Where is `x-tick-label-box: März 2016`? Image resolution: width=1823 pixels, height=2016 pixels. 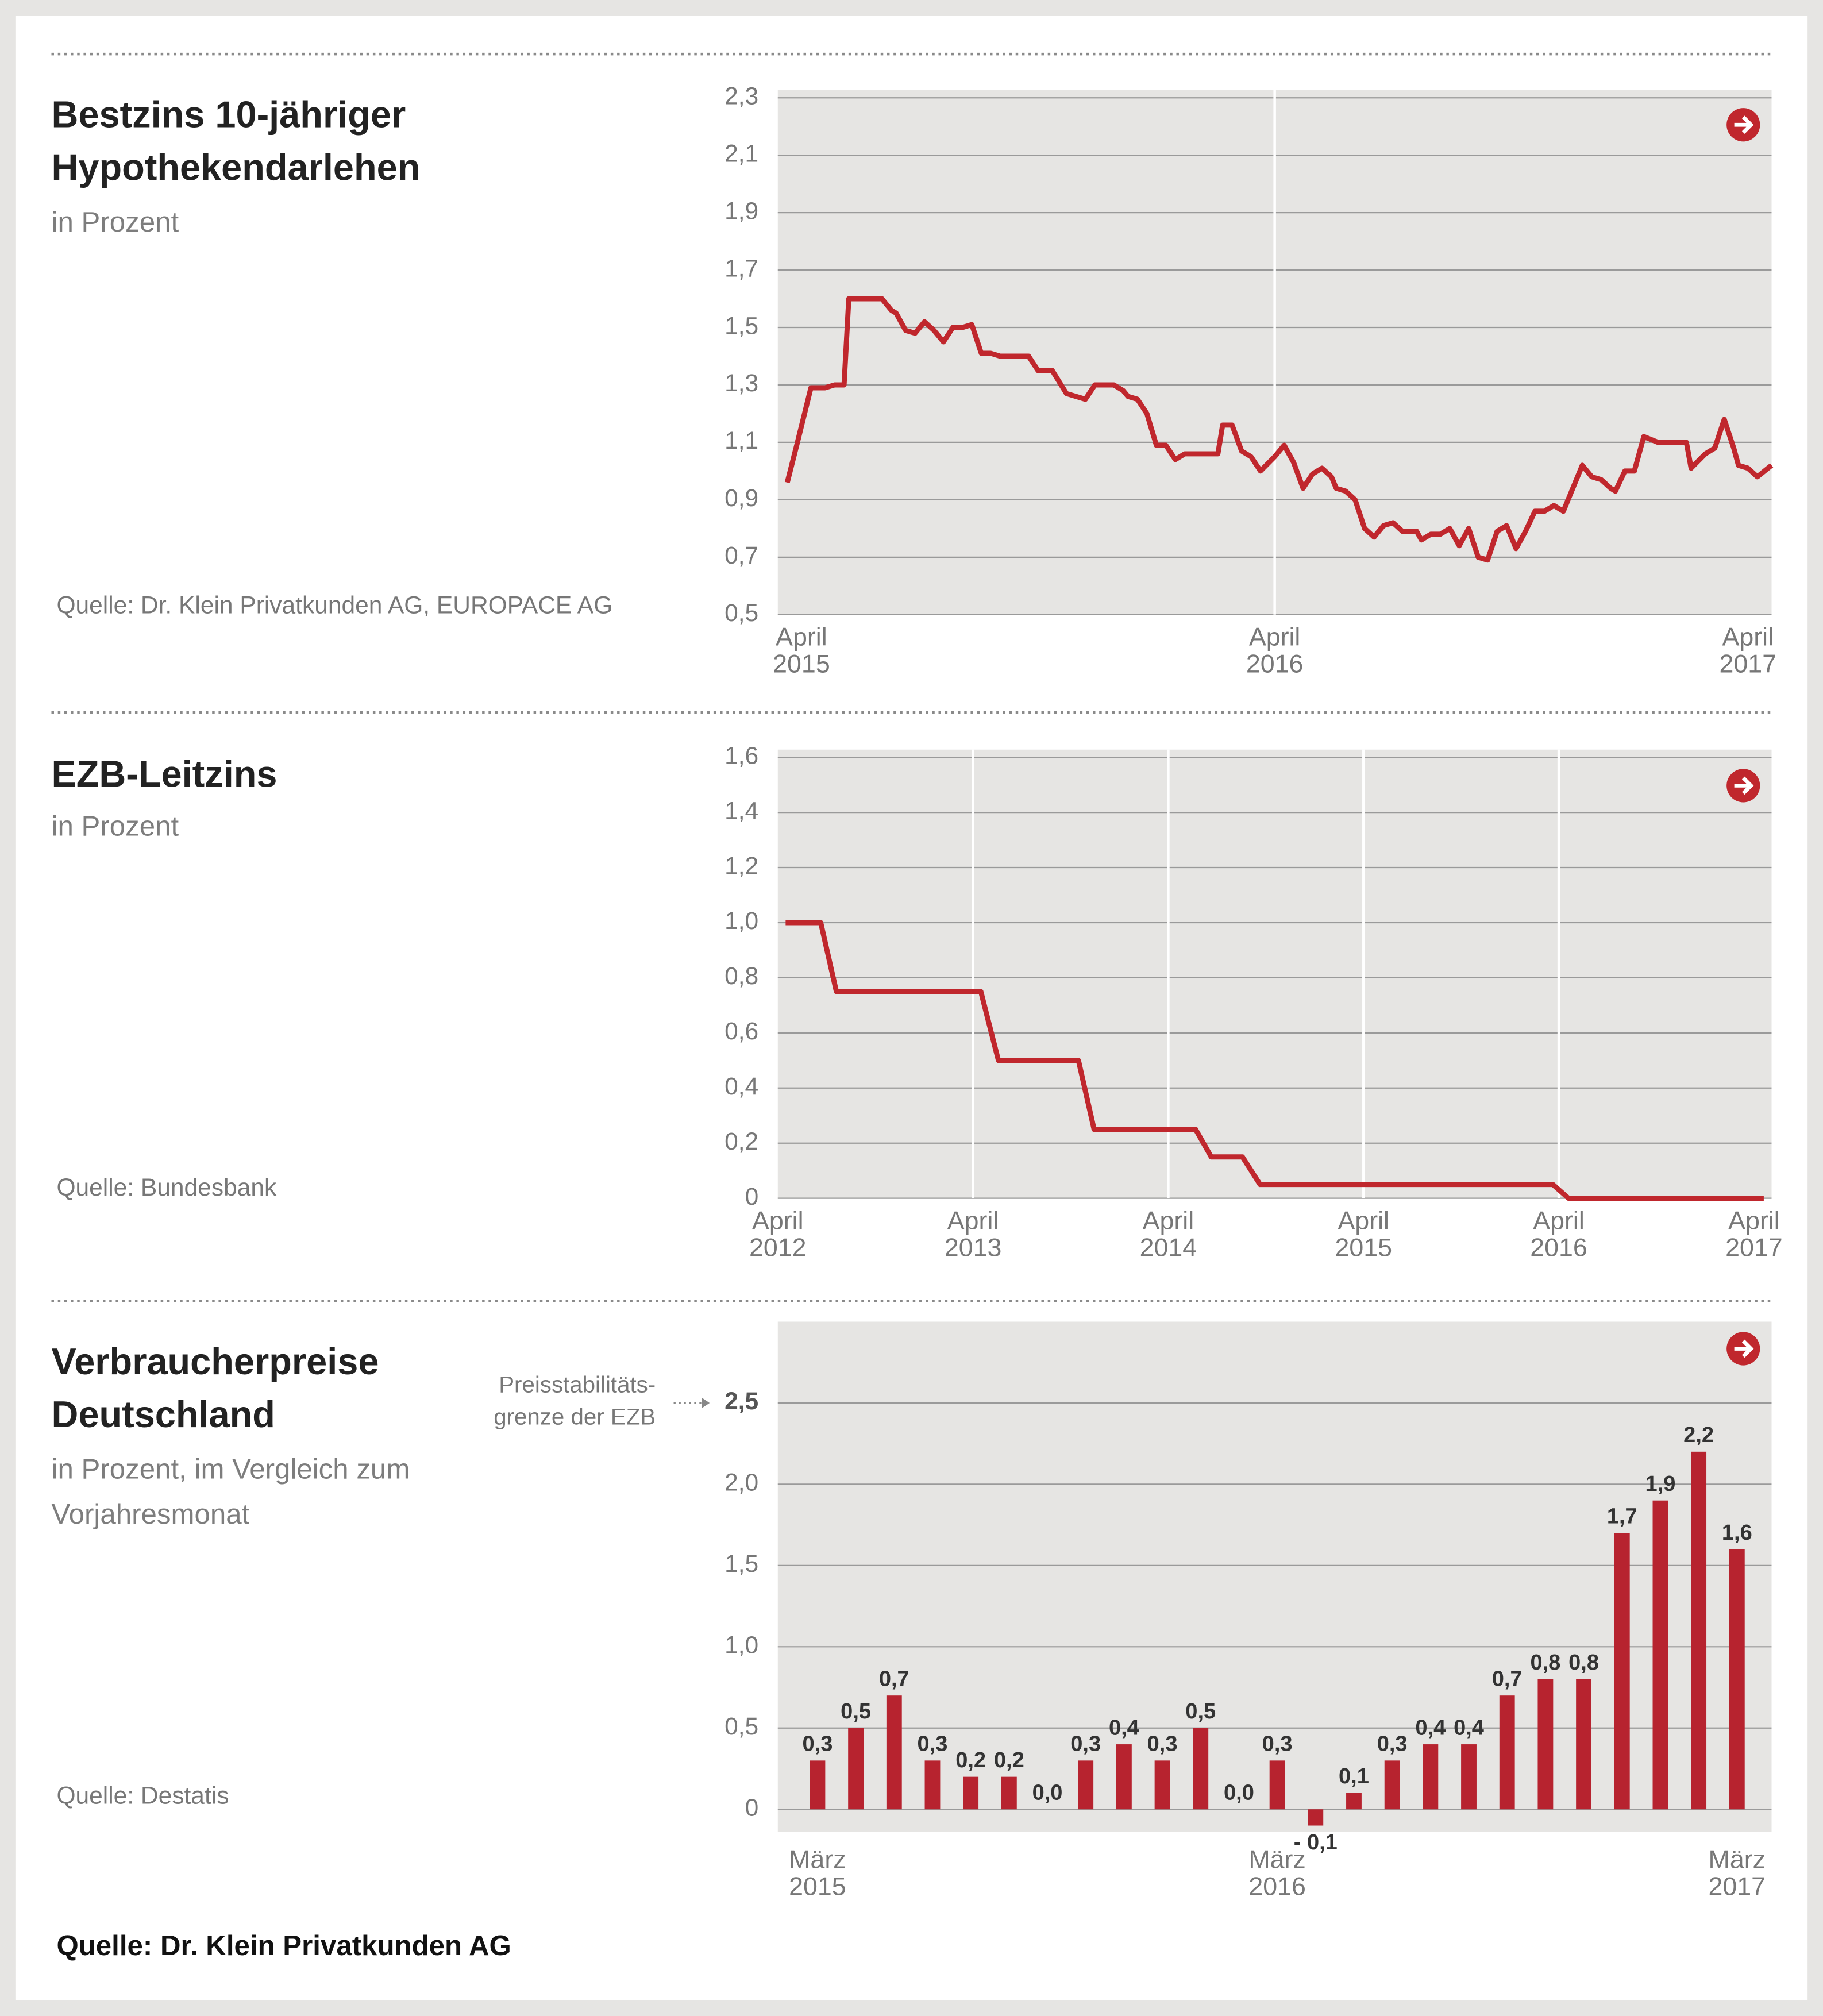
x-tick-label-box: März 2016 is located at coordinates (1277, 1874).